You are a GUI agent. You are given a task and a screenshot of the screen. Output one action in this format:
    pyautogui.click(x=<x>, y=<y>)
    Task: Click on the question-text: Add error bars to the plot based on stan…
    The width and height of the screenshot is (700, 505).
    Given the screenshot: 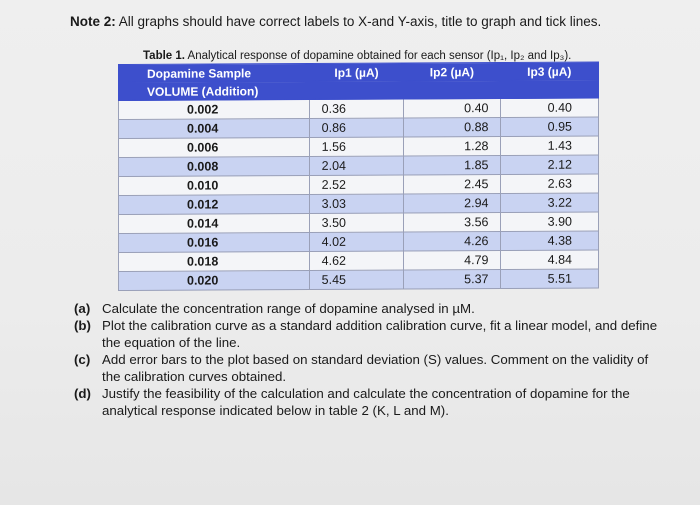 What is the action you would take?
    pyautogui.click(x=375, y=368)
    